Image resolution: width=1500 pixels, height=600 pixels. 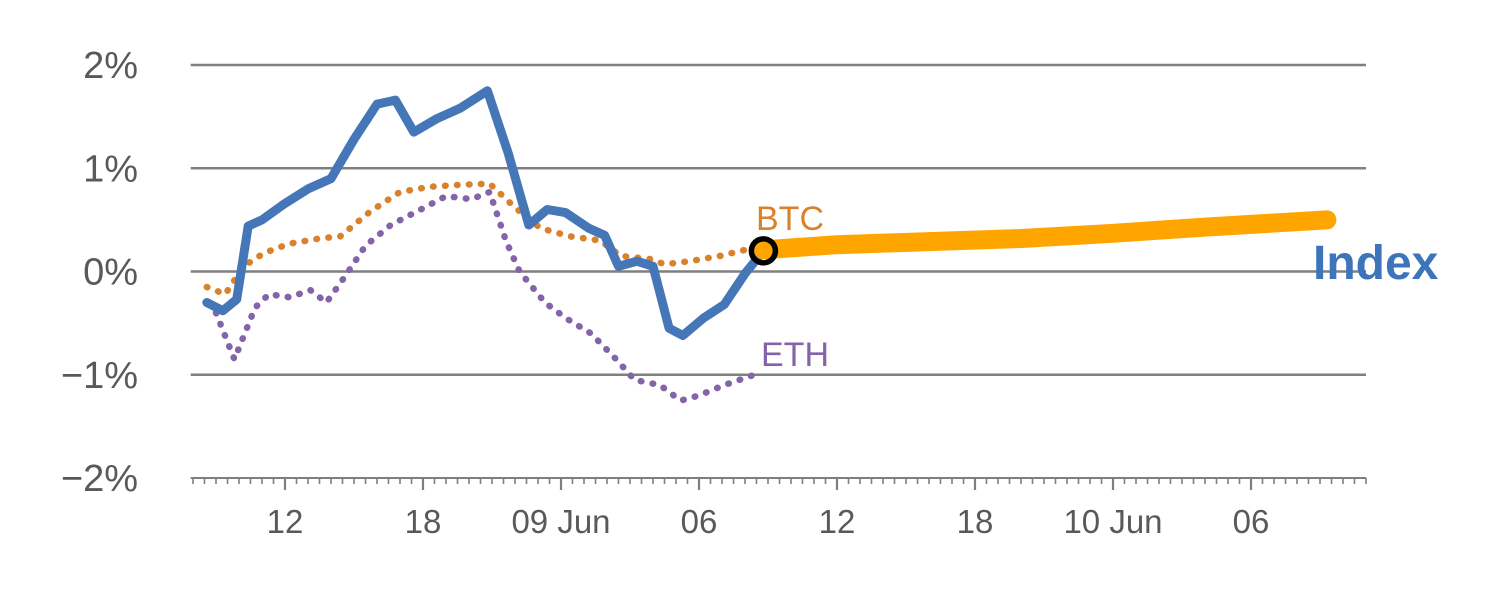 What do you see at coordinates (485, 239) in the screenshot?
I see `series-btc` at bounding box center [485, 239].